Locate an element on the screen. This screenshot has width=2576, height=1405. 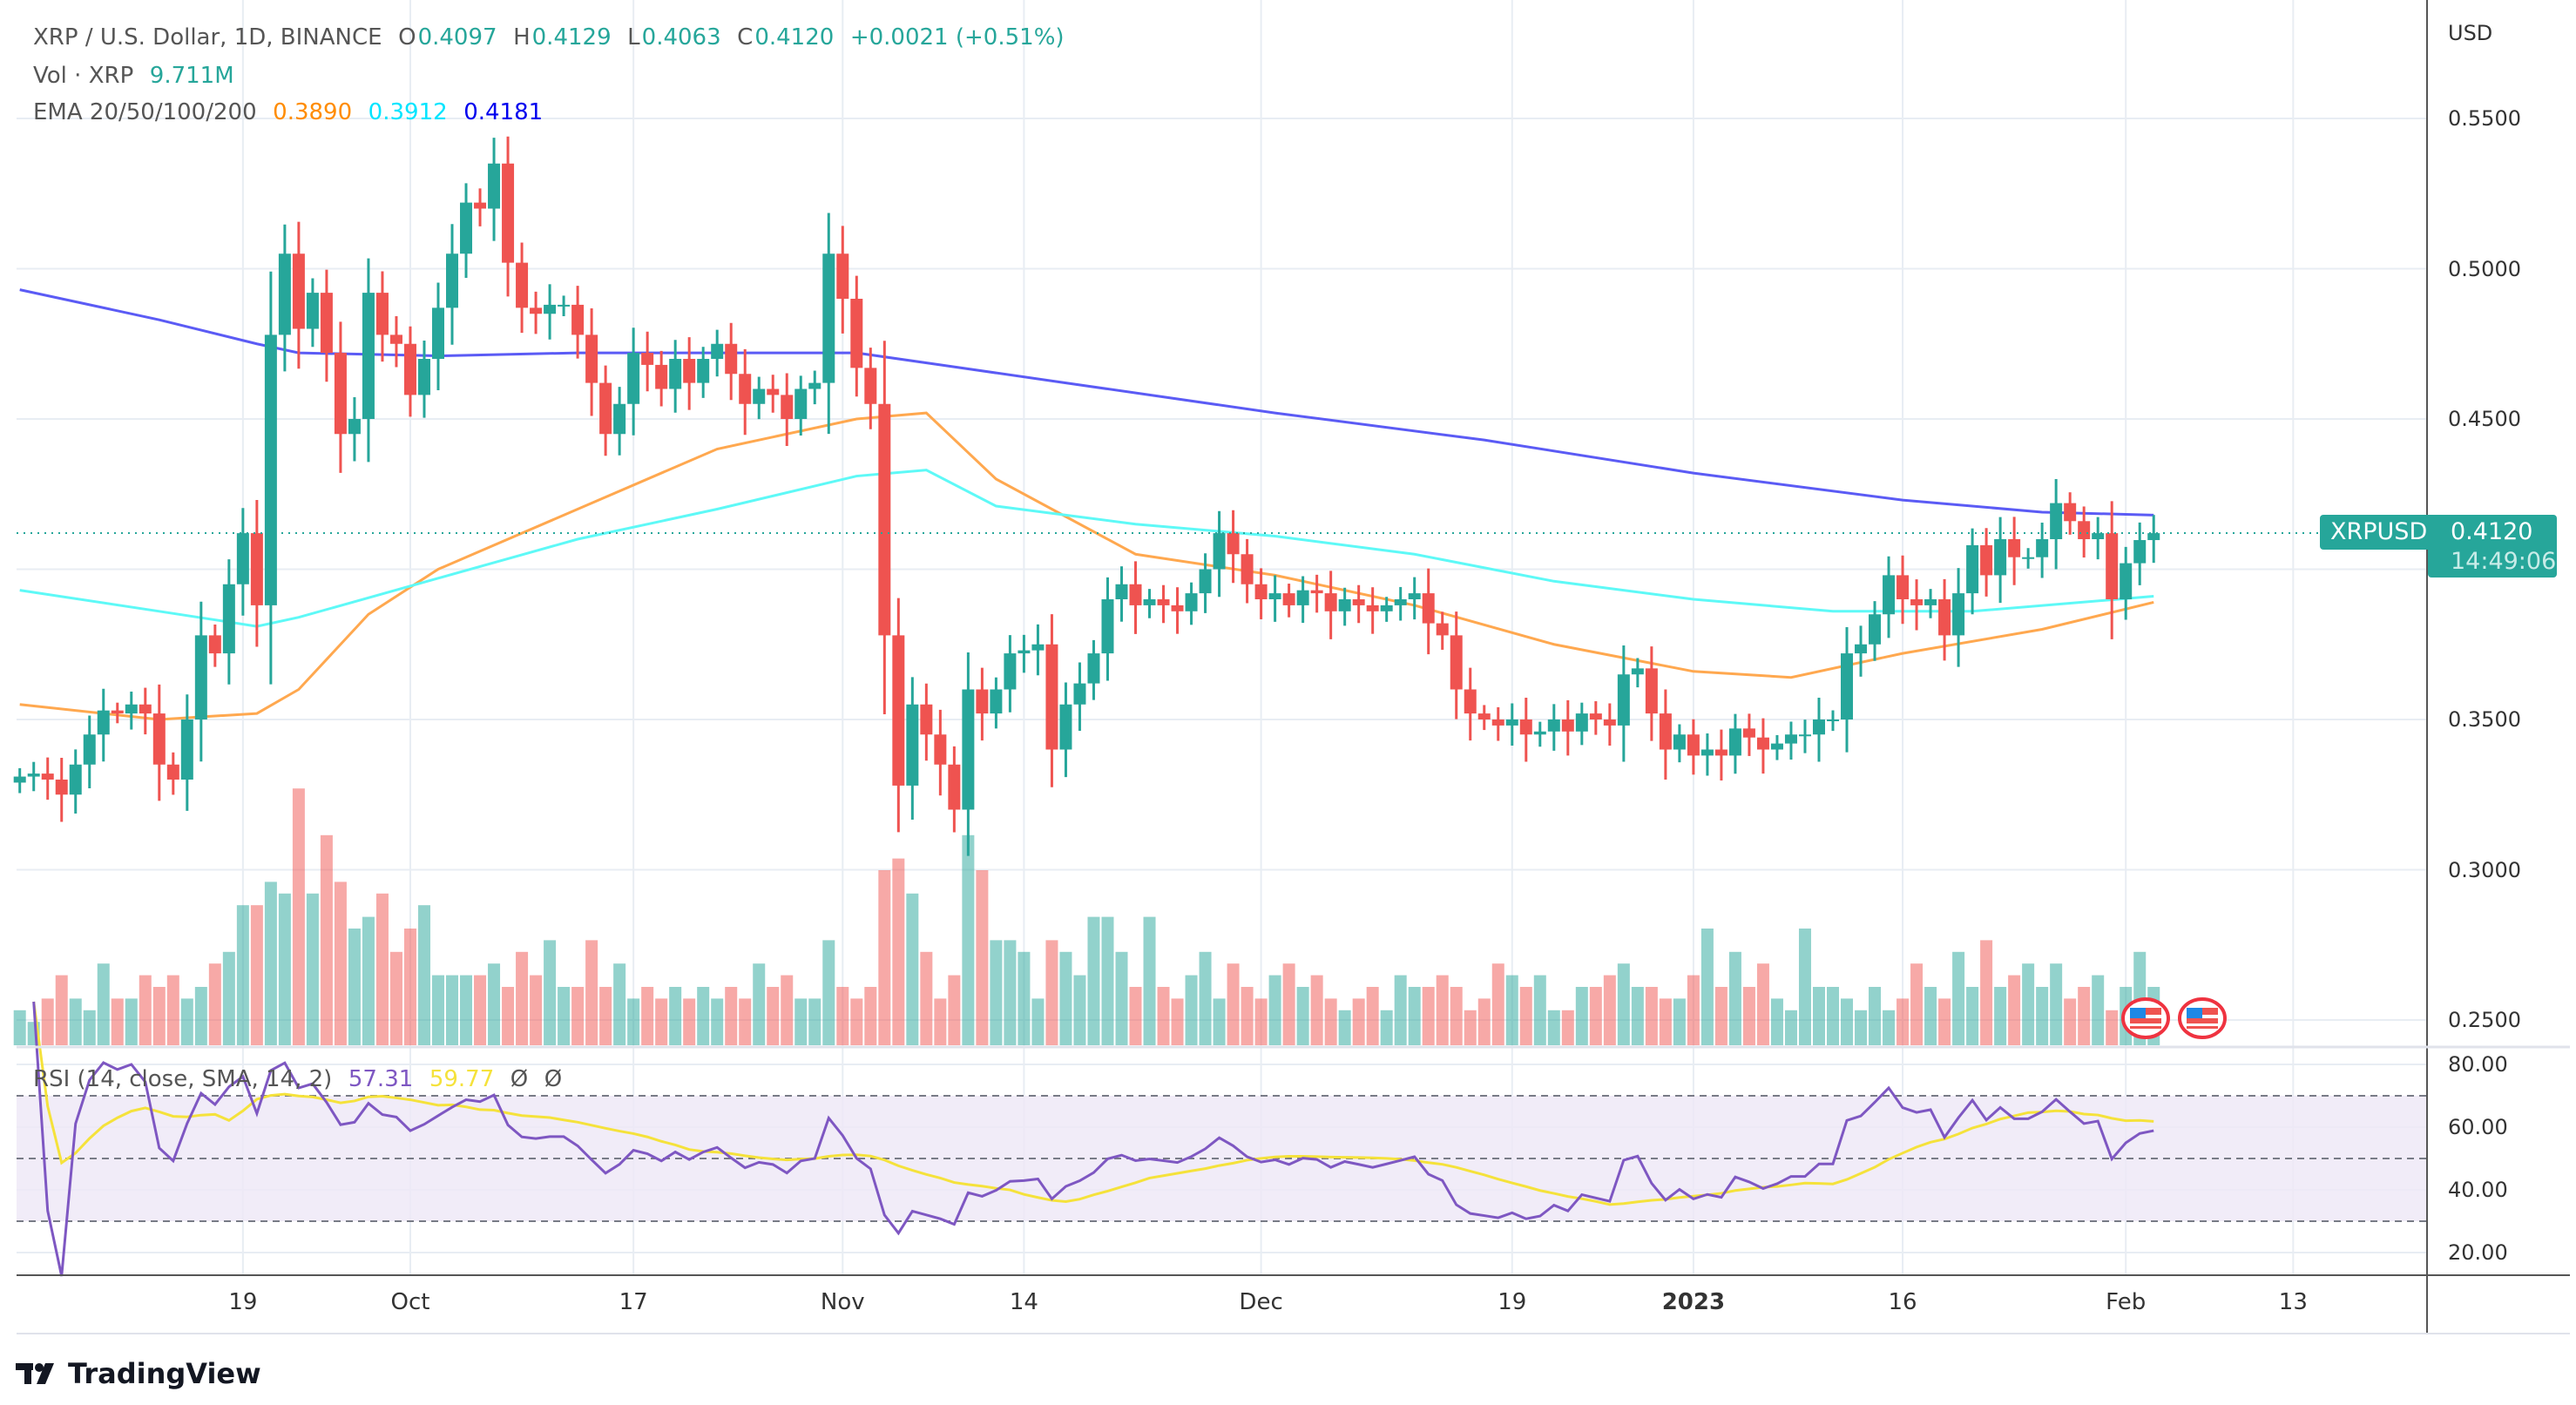
ema-legend: EMA 20/50/100/200 0.3890 0.3912 0.4181 is located at coordinates (288, 112).